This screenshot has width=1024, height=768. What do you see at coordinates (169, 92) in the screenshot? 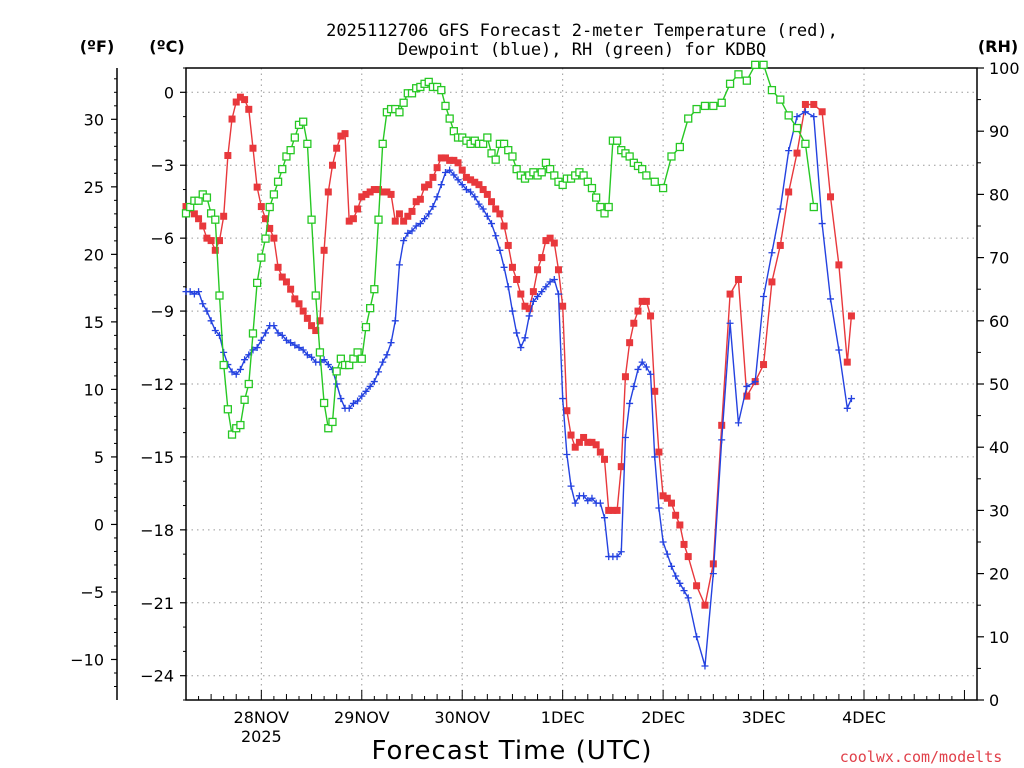
I see `c-tick-label: 0` at bounding box center [169, 92].